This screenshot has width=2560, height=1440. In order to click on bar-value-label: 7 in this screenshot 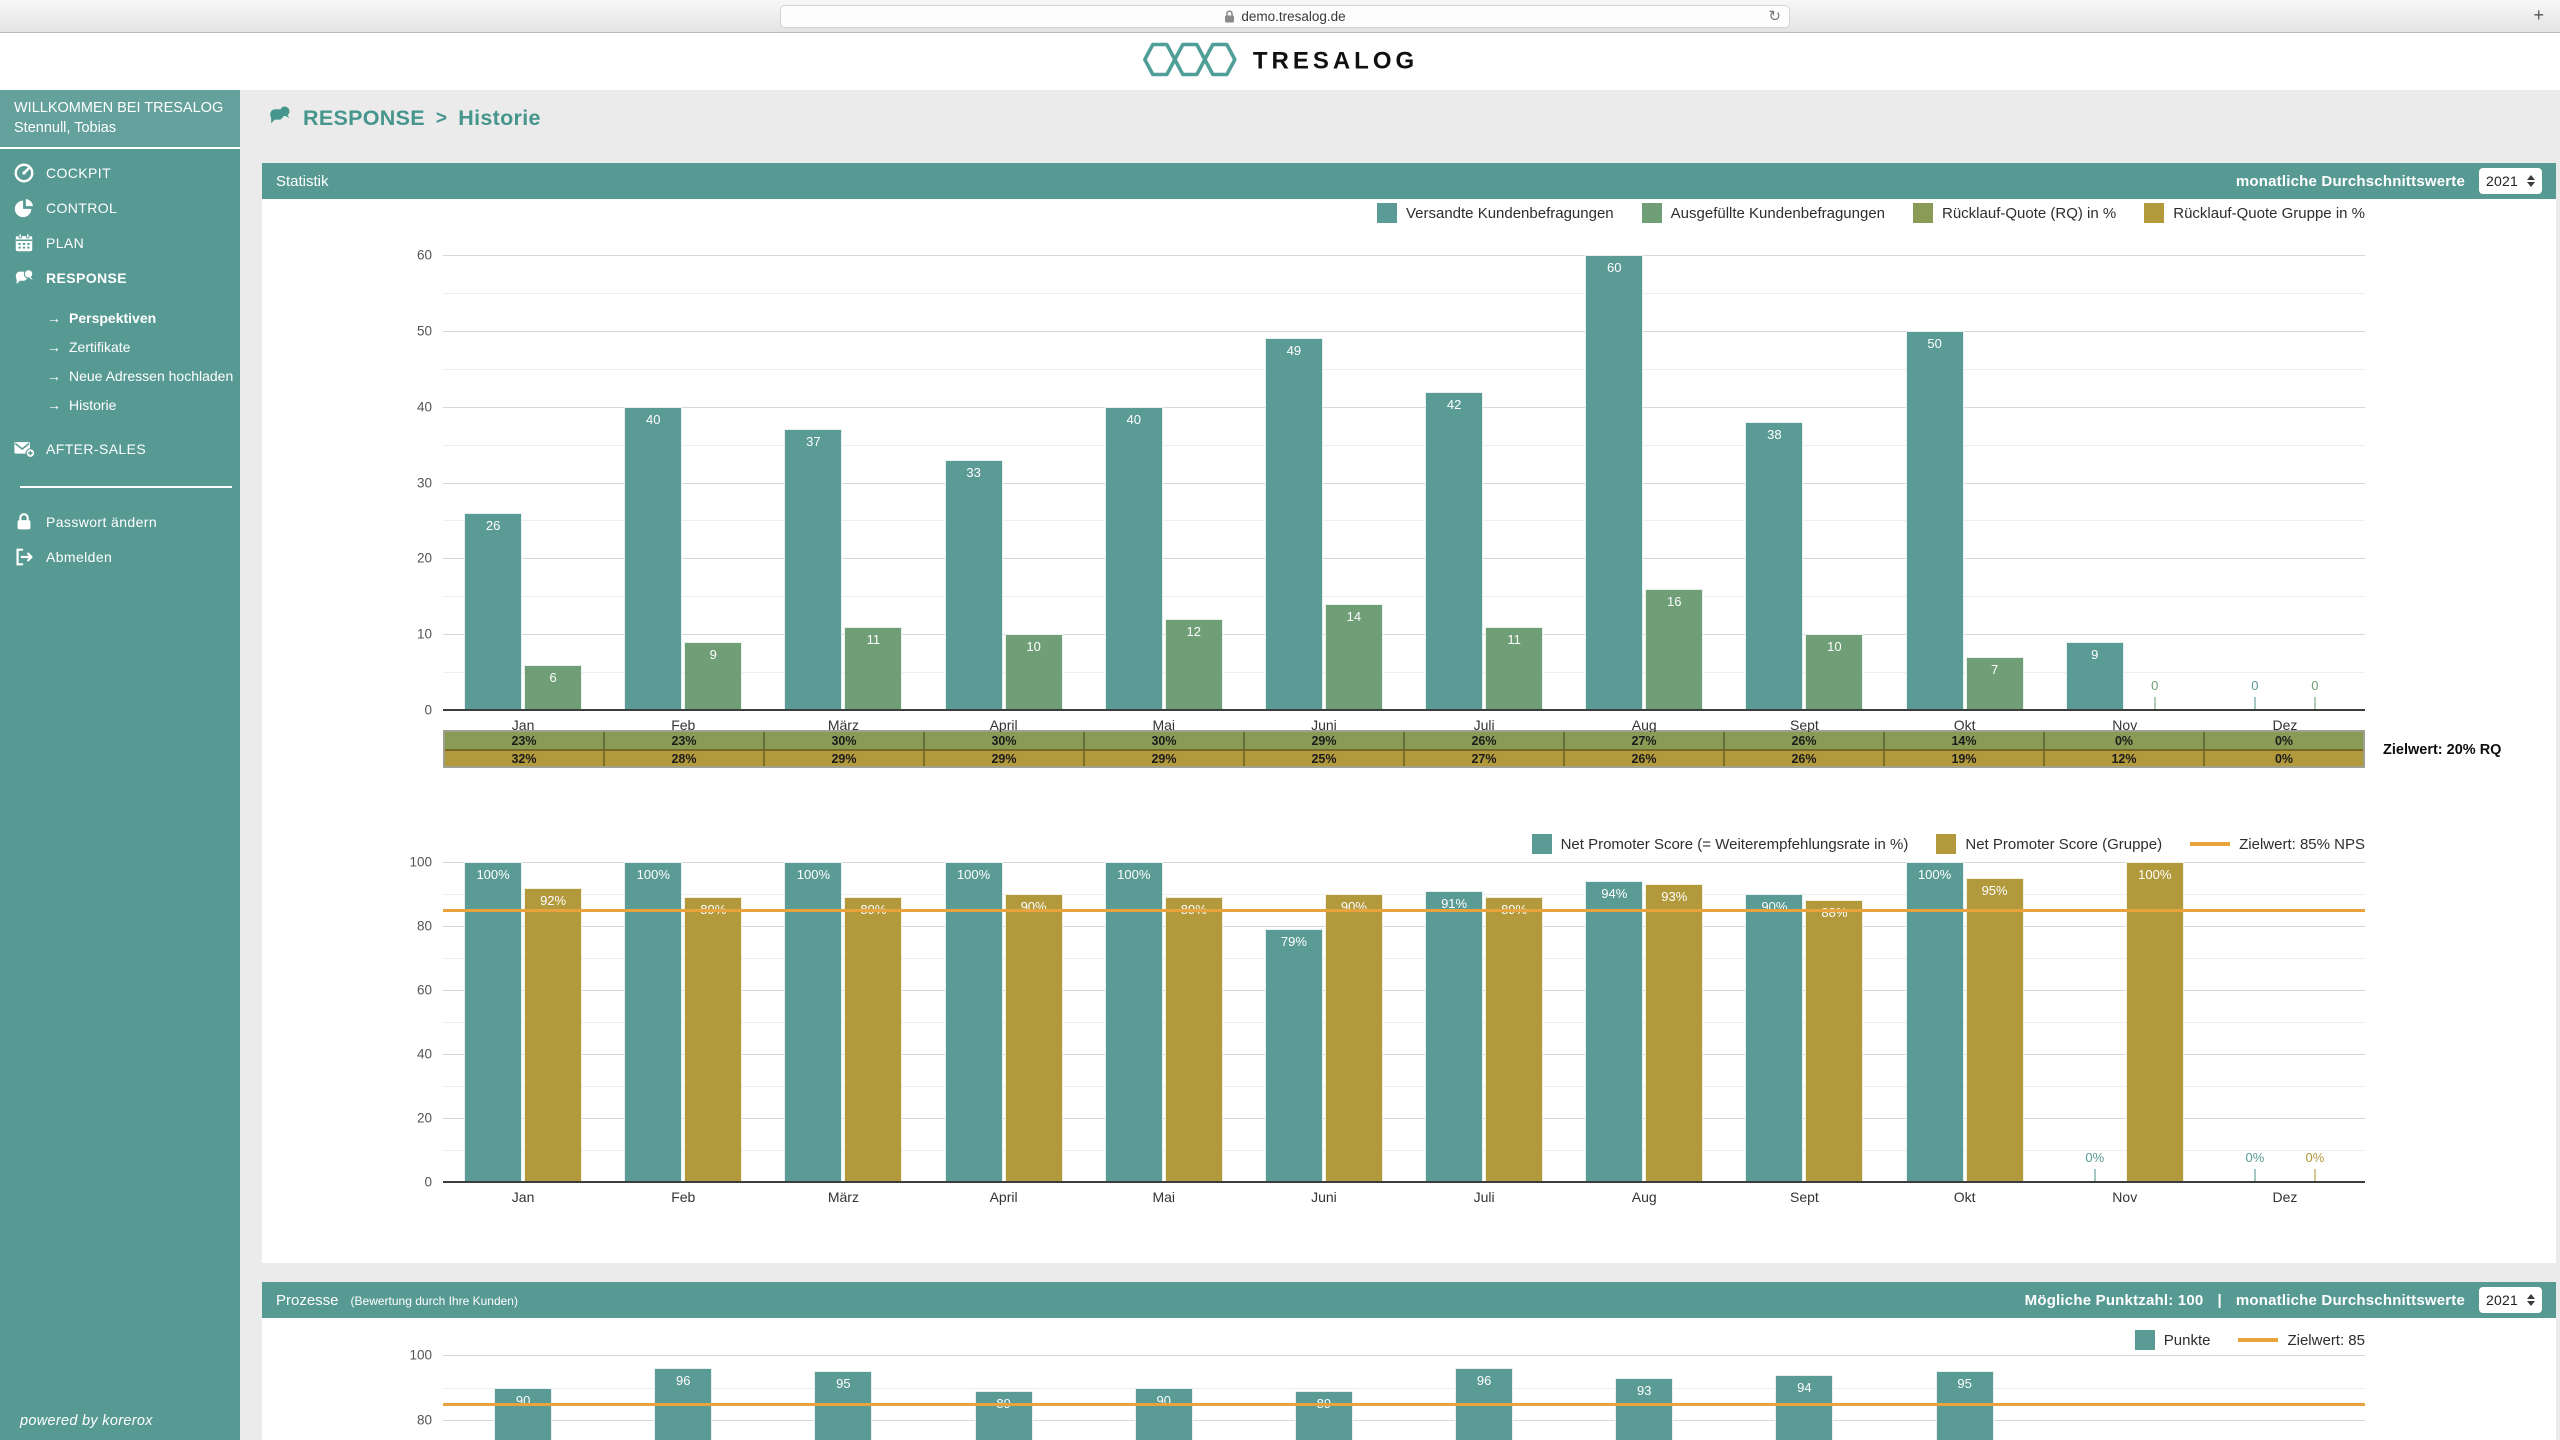, I will do `click(1994, 669)`.